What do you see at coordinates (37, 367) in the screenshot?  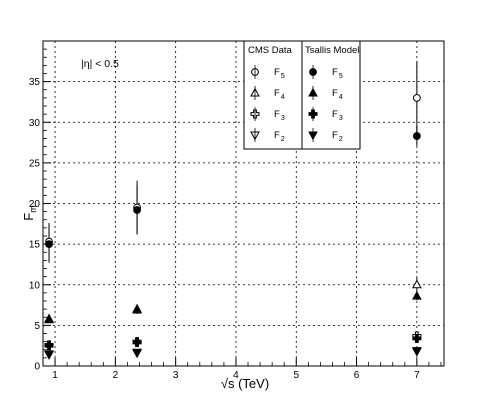 I see `y-tick-label: 0` at bounding box center [37, 367].